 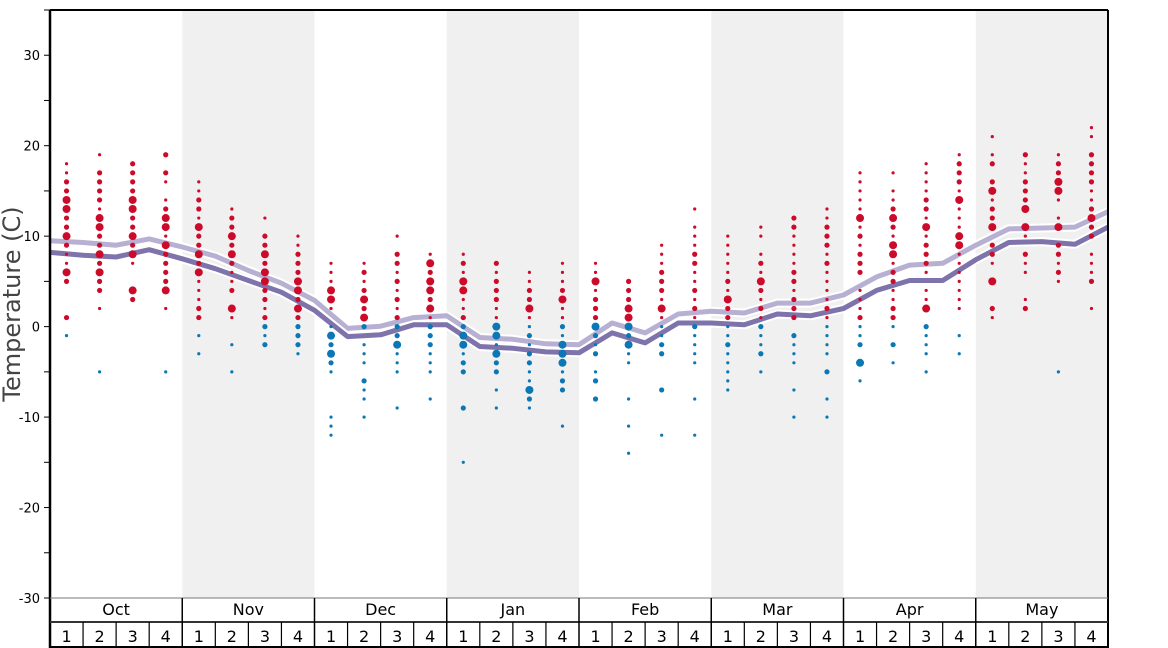 I want to click on week-label: 4, so click(x=827, y=636).